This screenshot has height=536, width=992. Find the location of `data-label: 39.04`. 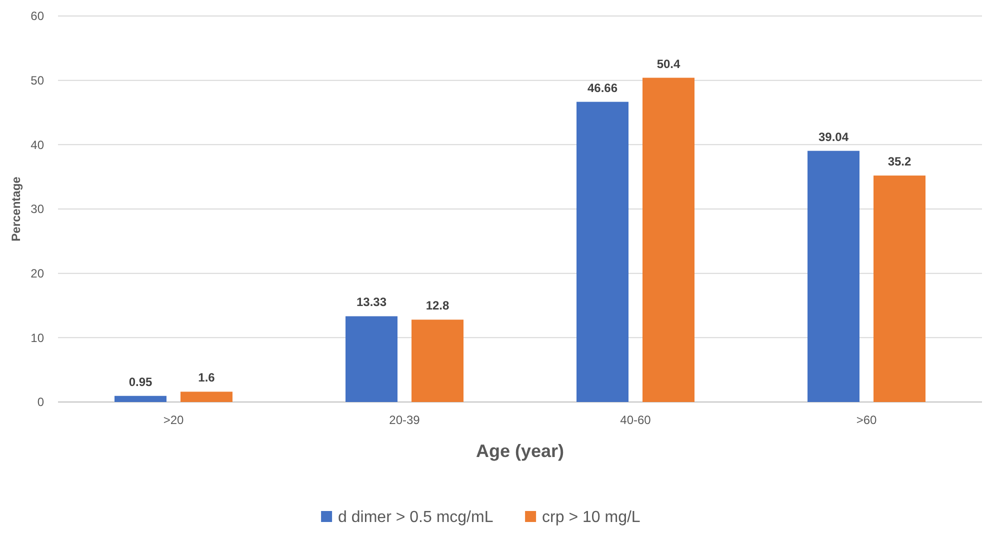

data-label: 39.04 is located at coordinates (833, 137).